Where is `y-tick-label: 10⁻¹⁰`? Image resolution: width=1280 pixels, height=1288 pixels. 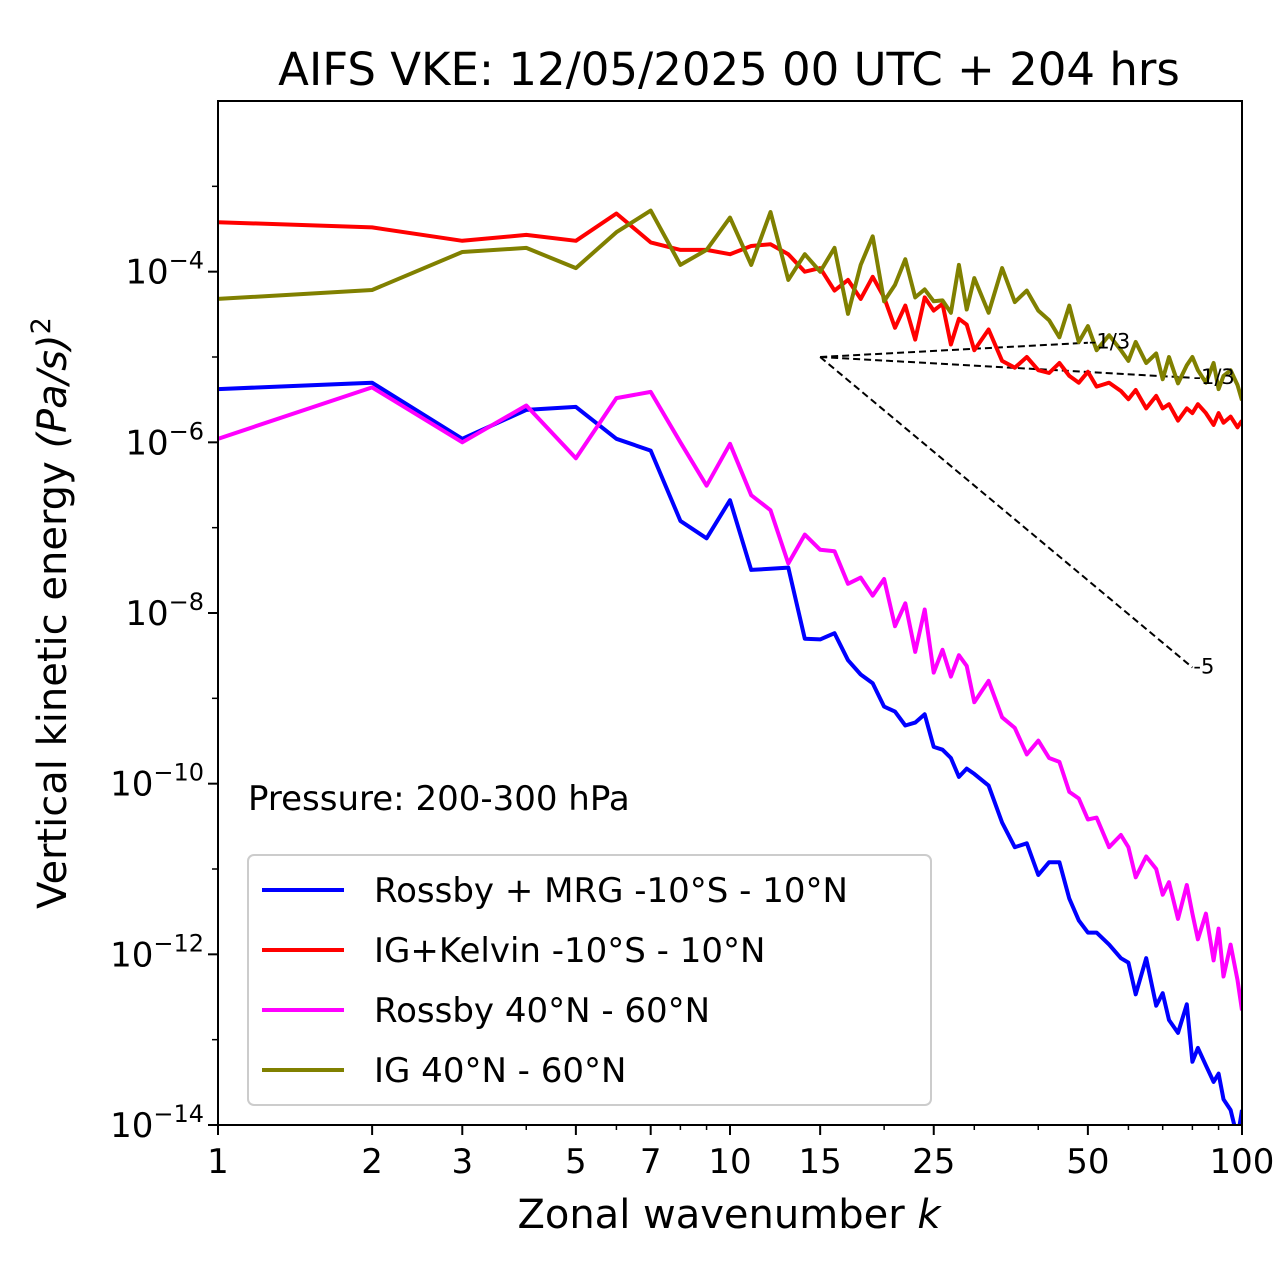 y-tick-label: 10⁻¹⁰ is located at coordinates (157, 782).